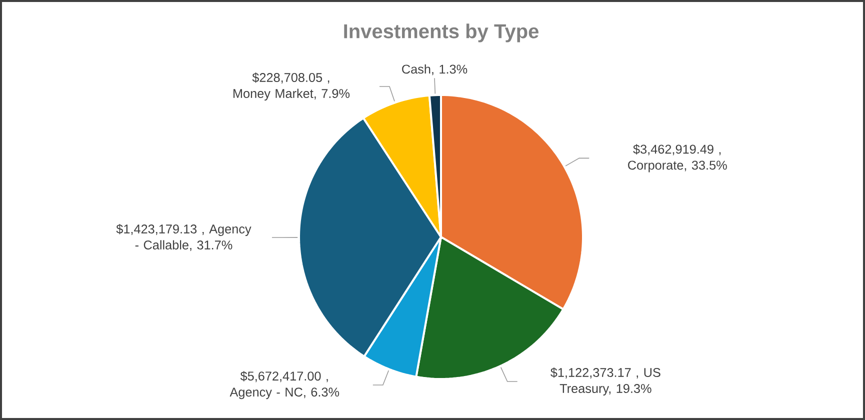 The width and height of the screenshot is (865, 420). I want to click on chart-title: Investments by Type, so click(441, 33).